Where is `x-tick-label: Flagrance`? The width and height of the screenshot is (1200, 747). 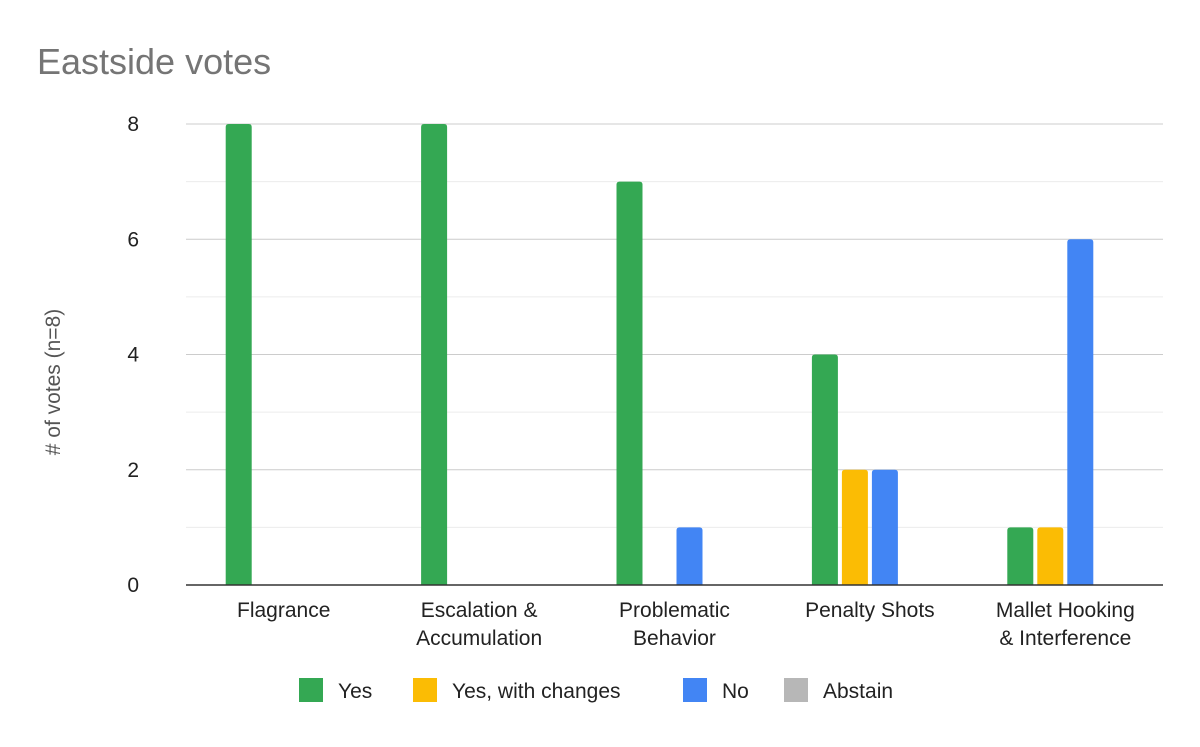
x-tick-label: Flagrance is located at coordinates (283, 610).